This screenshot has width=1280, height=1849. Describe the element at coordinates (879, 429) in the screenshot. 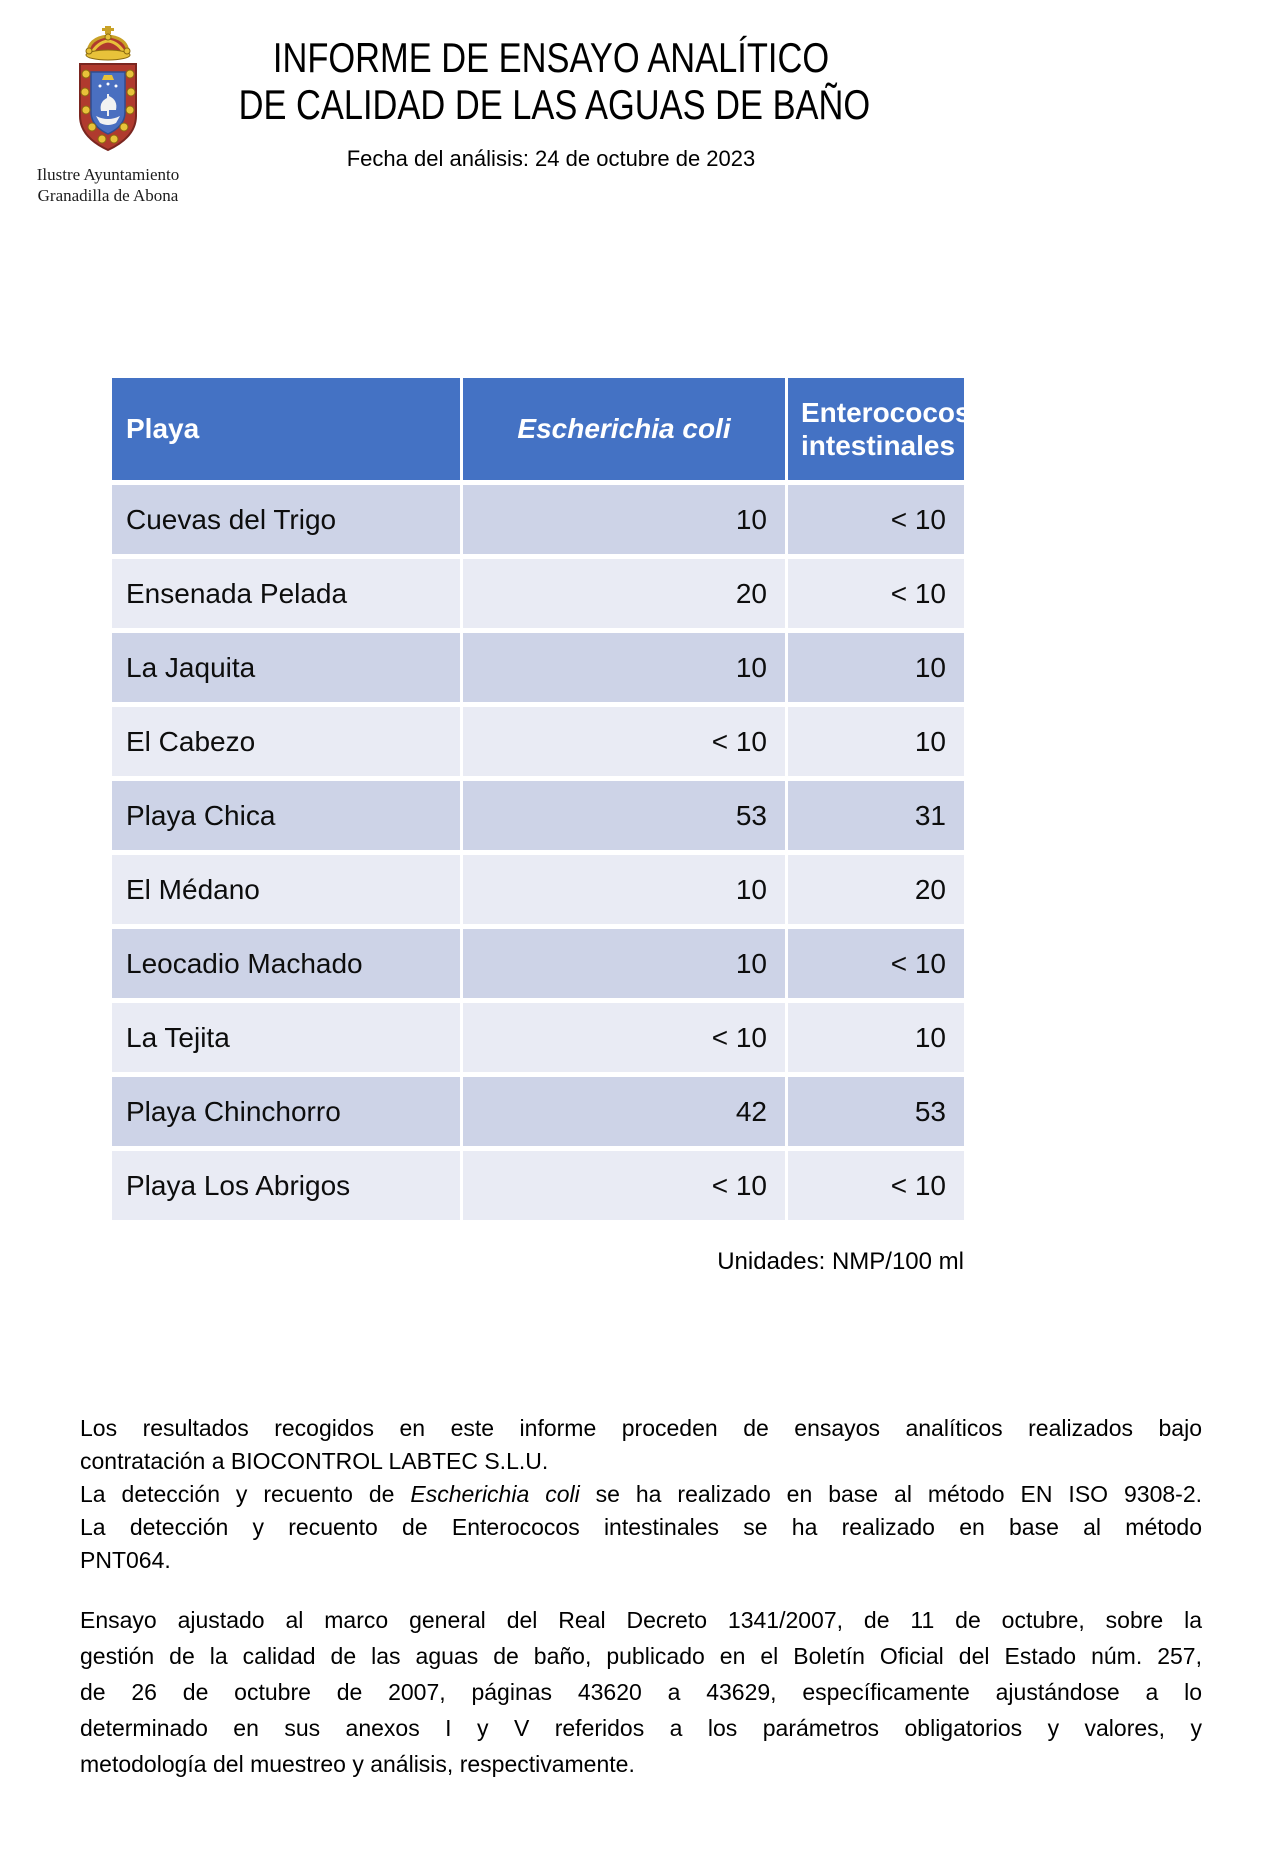

I see `header-enterococos: Enterococos intestinales` at that location.